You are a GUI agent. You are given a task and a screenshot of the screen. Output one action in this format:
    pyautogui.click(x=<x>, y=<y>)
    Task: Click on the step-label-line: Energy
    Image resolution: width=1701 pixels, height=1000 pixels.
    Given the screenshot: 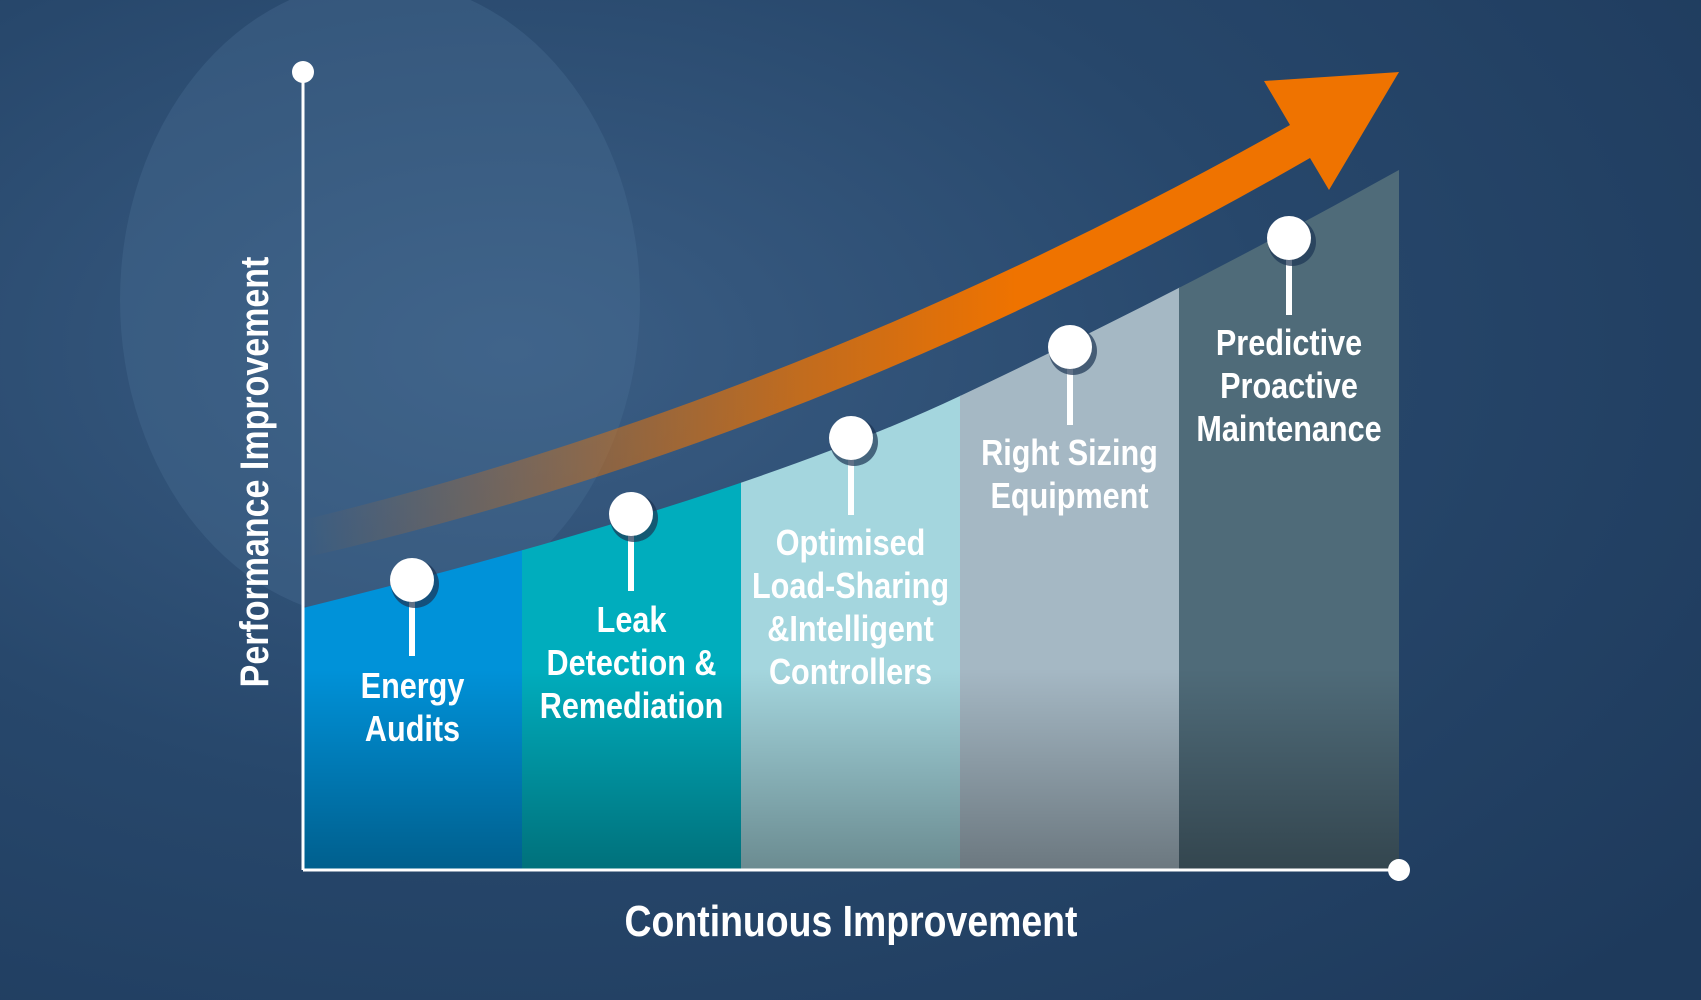 What is the action you would take?
    pyautogui.click(x=413, y=687)
    